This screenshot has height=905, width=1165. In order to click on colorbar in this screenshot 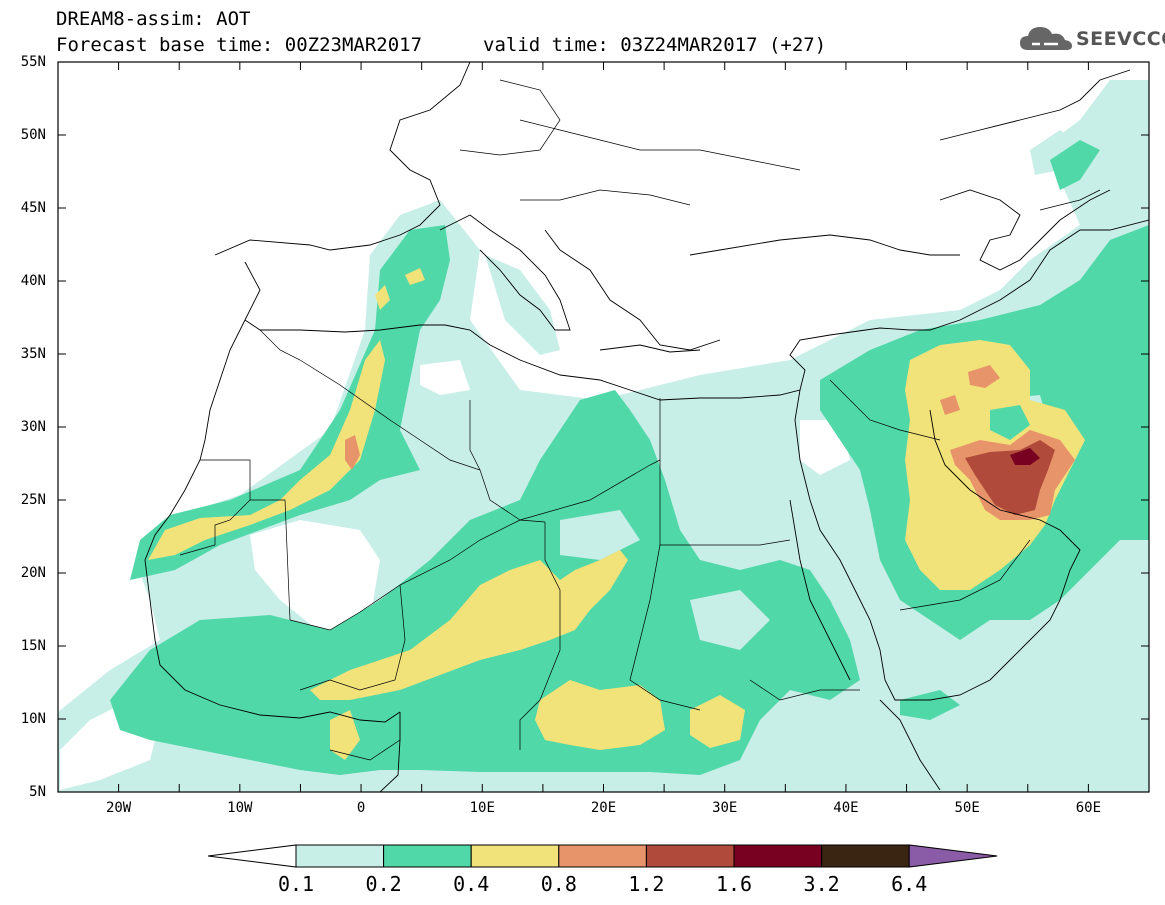, I will do `click(602, 856)`.